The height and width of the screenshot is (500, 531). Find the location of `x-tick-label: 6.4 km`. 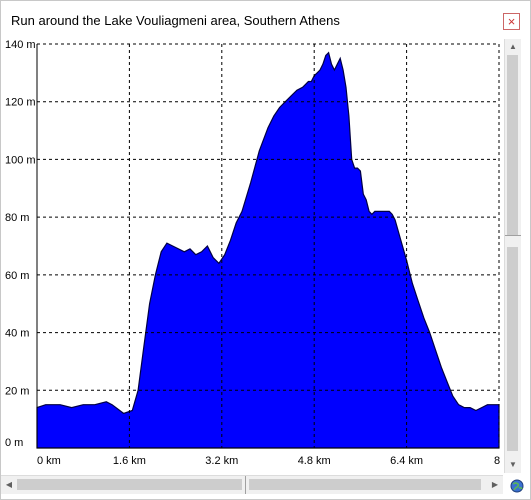

x-tick-label: 6.4 km is located at coordinates (406, 461).